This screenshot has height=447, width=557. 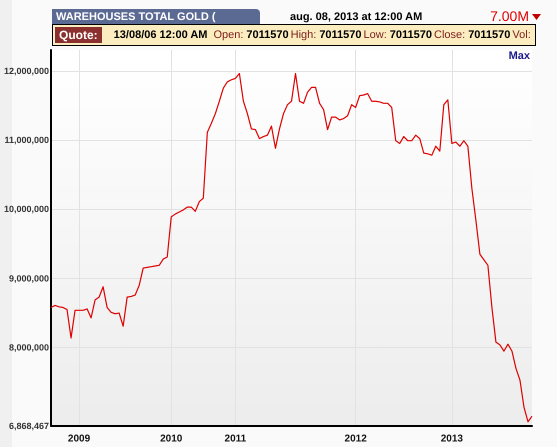 I want to click on annotation: Max, so click(x=519, y=56).